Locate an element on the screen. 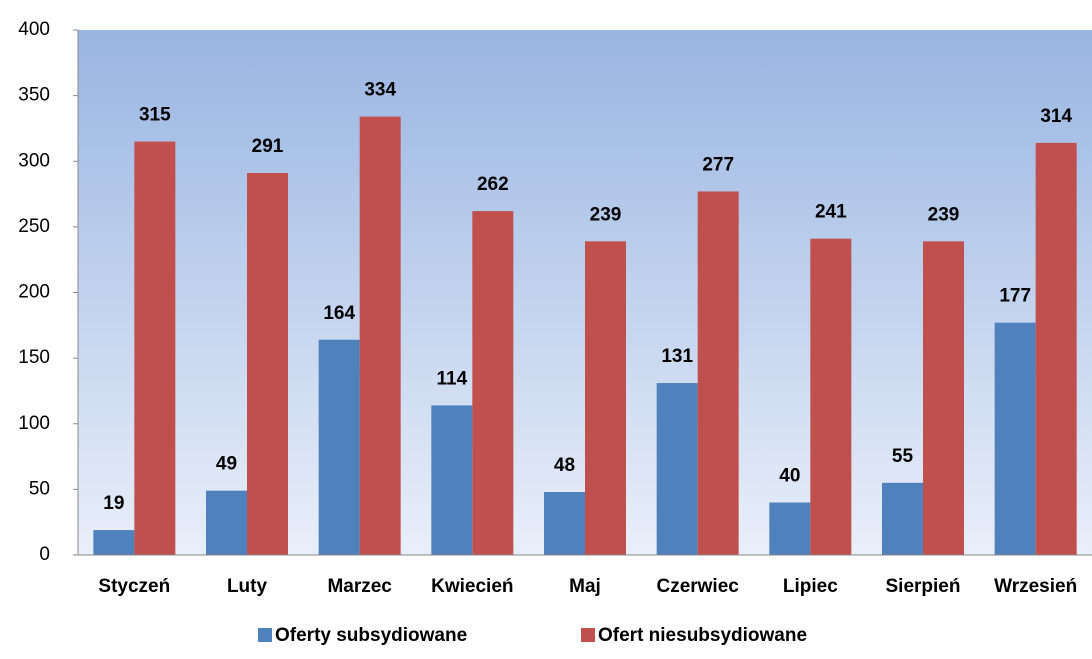 This screenshot has height=659, width=1092. legend-label: Ofert niesubsydiowane is located at coordinates (702, 635).